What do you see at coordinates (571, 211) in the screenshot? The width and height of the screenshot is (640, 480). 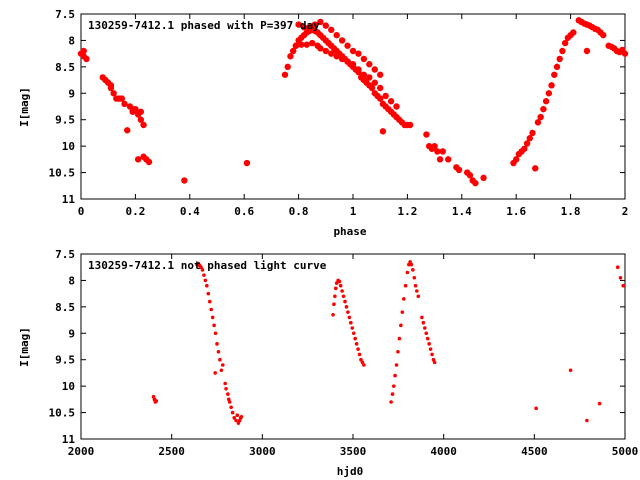 I see `phased-x-tick-label: 1.8` at bounding box center [571, 211].